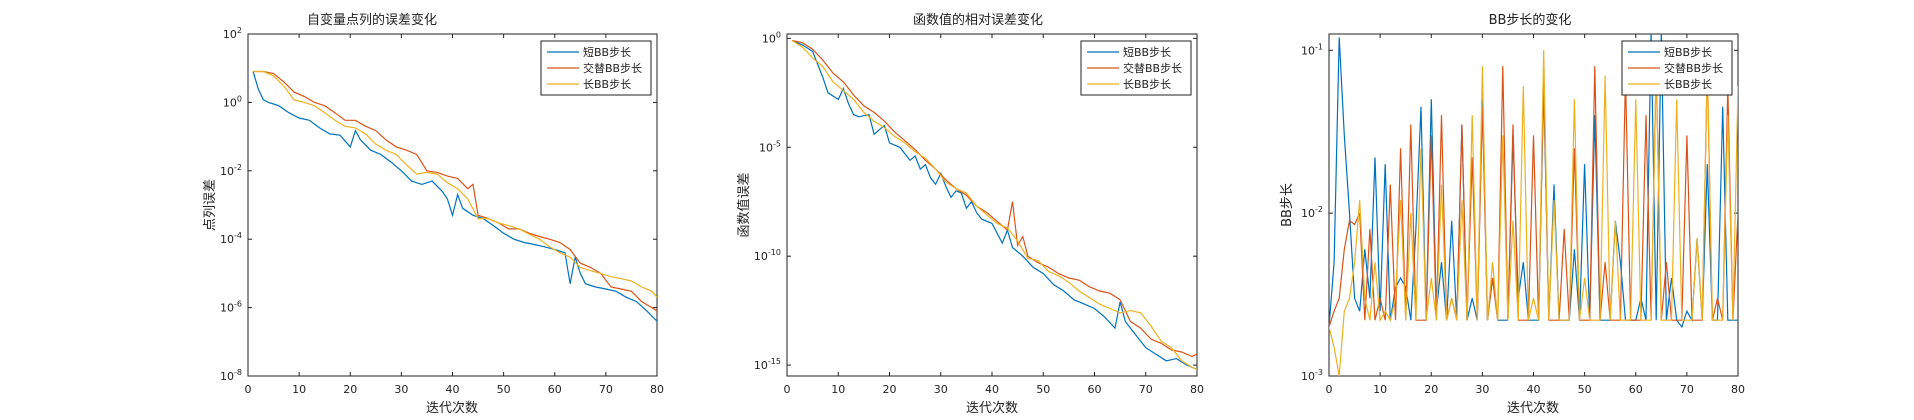 The height and width of the screenshot is (420, 1914). I want to click on panel-1-title: 自变量点列的误差变化, so click(372, 20).